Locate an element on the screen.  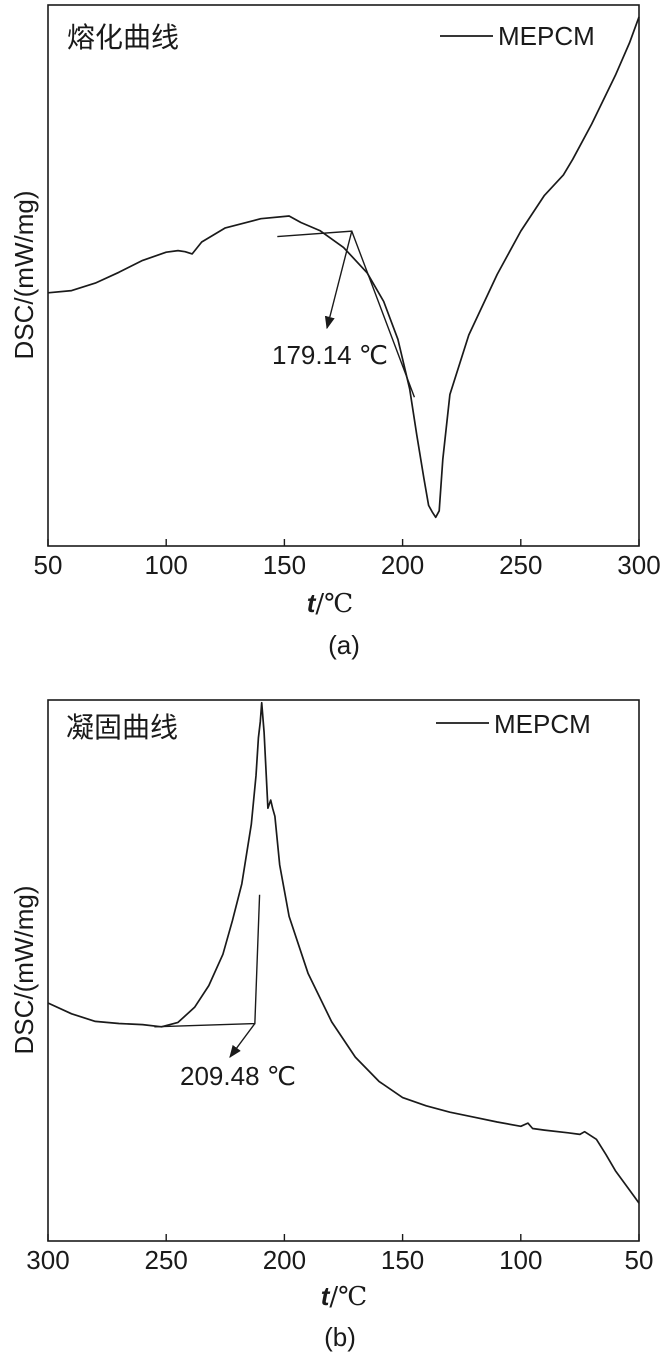
panel-b-legend-label: MEPCM is located at coordinates (542, 724).